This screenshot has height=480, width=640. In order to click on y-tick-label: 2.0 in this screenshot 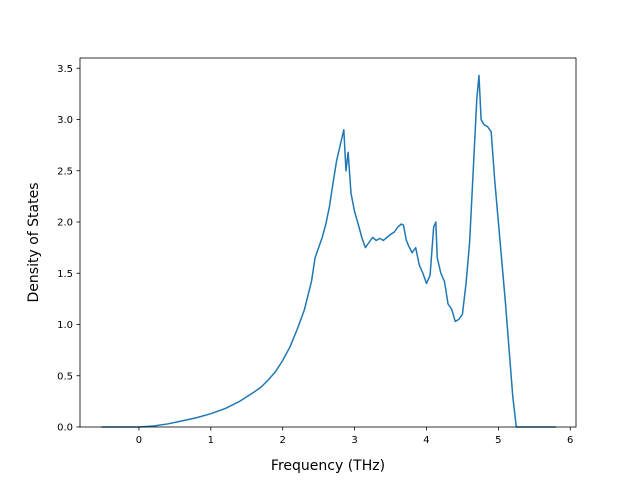, I will do `click(65, 223)`.